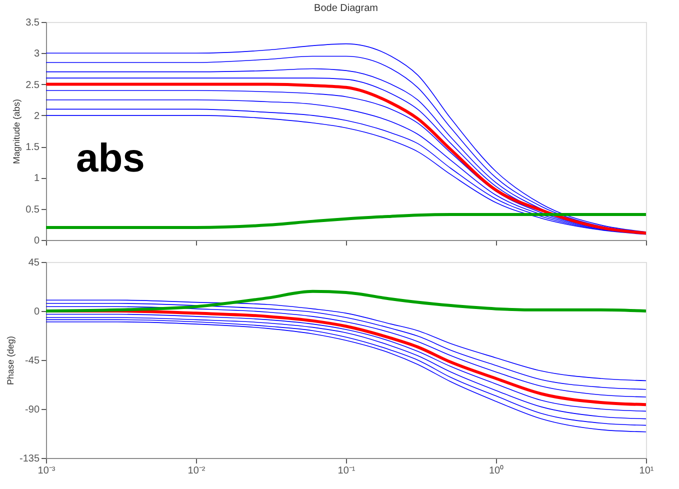  Describe the element at coordinates (47, 471) in the screenshot. I see `x-tick-label: 10⁻³` at that location.